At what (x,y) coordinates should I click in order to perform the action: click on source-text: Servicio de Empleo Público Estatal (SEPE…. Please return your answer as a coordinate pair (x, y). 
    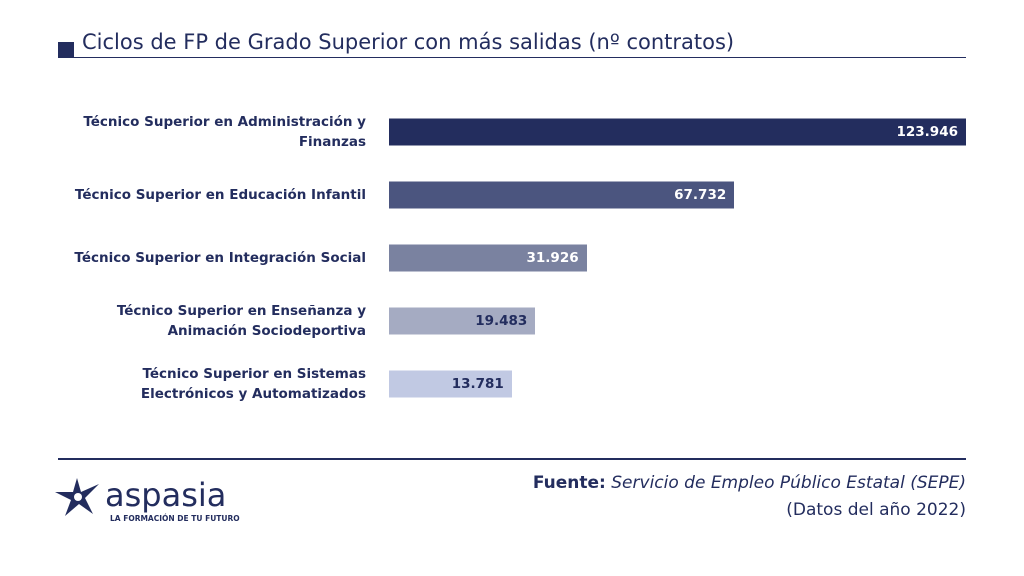
    Looking at the image, I should click on (788, 483).